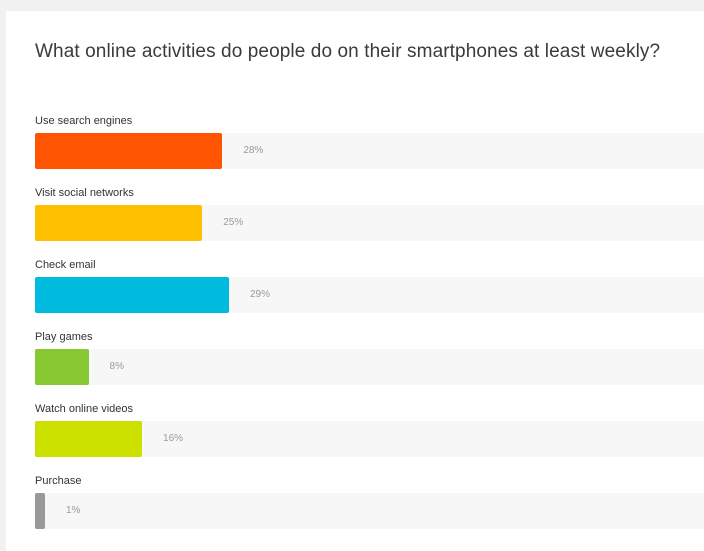 The width and height of the screenshot is (704, 551). What do you see at coordinates (173, 438) in the screenshot?
I see `value-label: 16%` at bounding box center [173, 438].